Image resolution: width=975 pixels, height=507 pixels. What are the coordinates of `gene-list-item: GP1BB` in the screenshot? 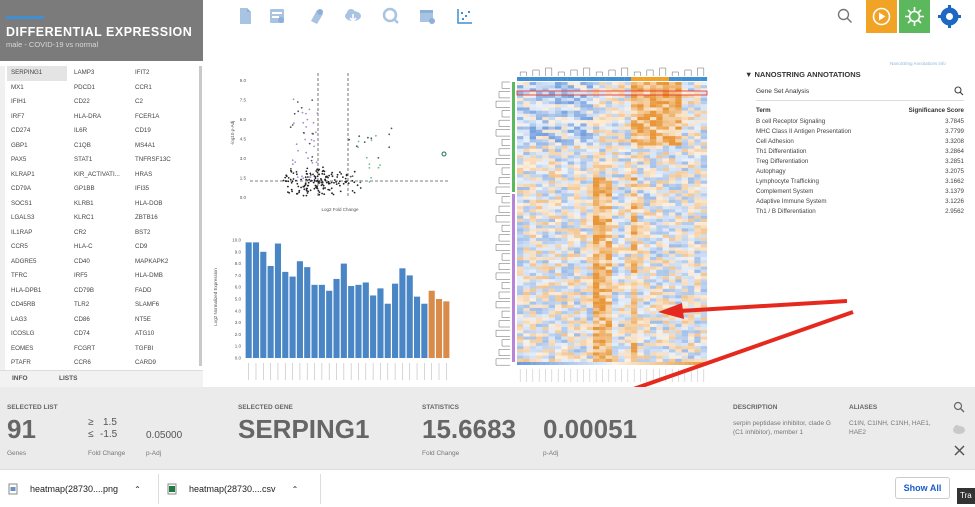 It's located at (84, 188).